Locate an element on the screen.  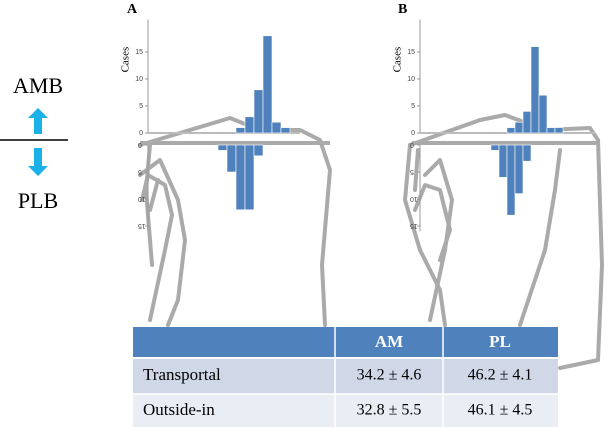
down-arrow is located at coordinates (38, 162).